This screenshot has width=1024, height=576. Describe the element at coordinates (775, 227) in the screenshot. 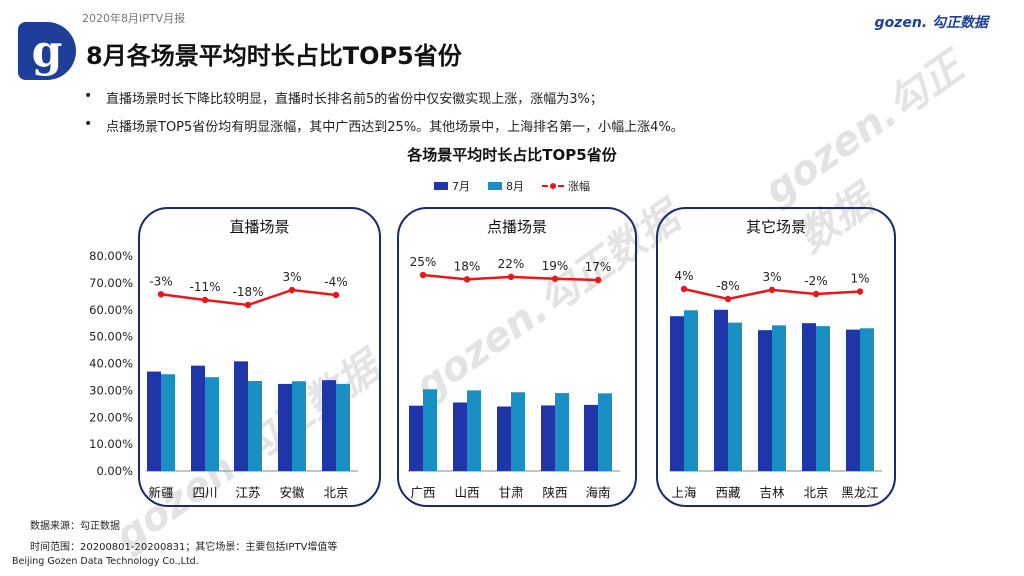

I see `panel-title-other: 其它场景` at that location.